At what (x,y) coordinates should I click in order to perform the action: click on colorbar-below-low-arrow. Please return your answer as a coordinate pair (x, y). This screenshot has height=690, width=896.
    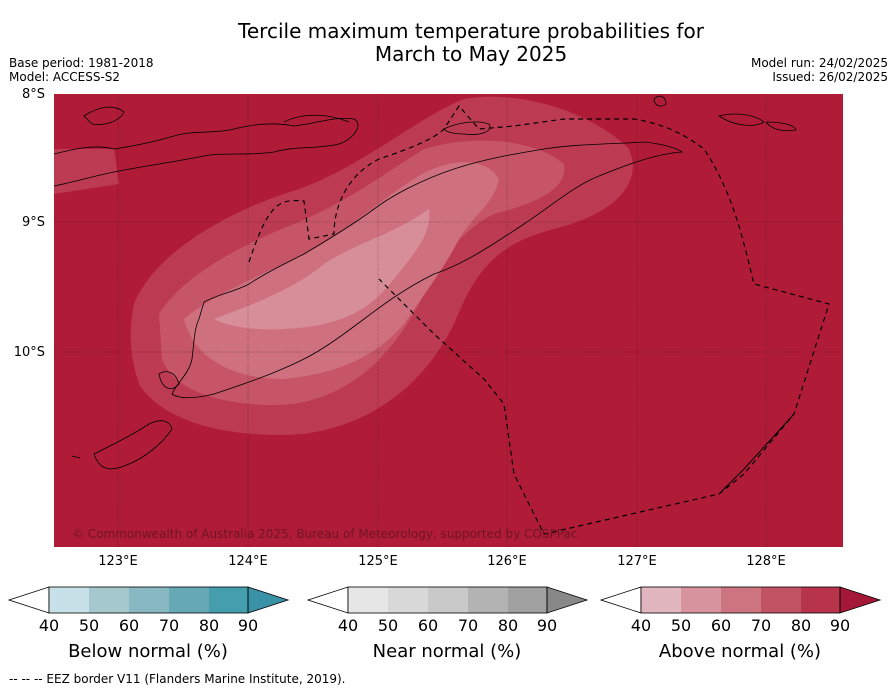
    Looking at the image, I should click on (29, 600).